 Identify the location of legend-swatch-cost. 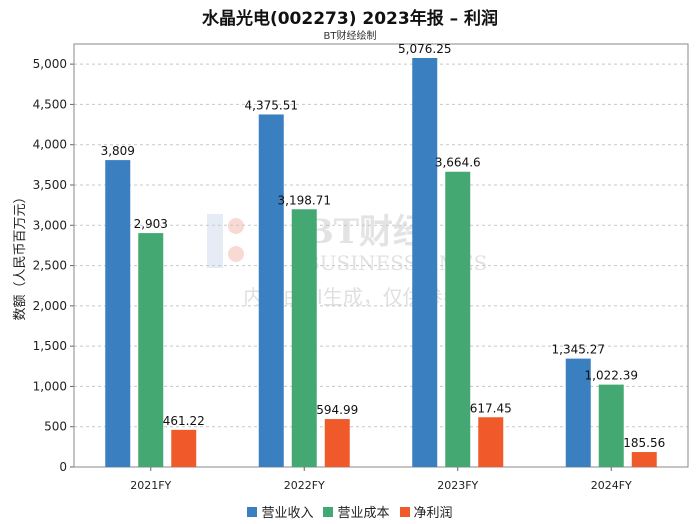
(328, 511).